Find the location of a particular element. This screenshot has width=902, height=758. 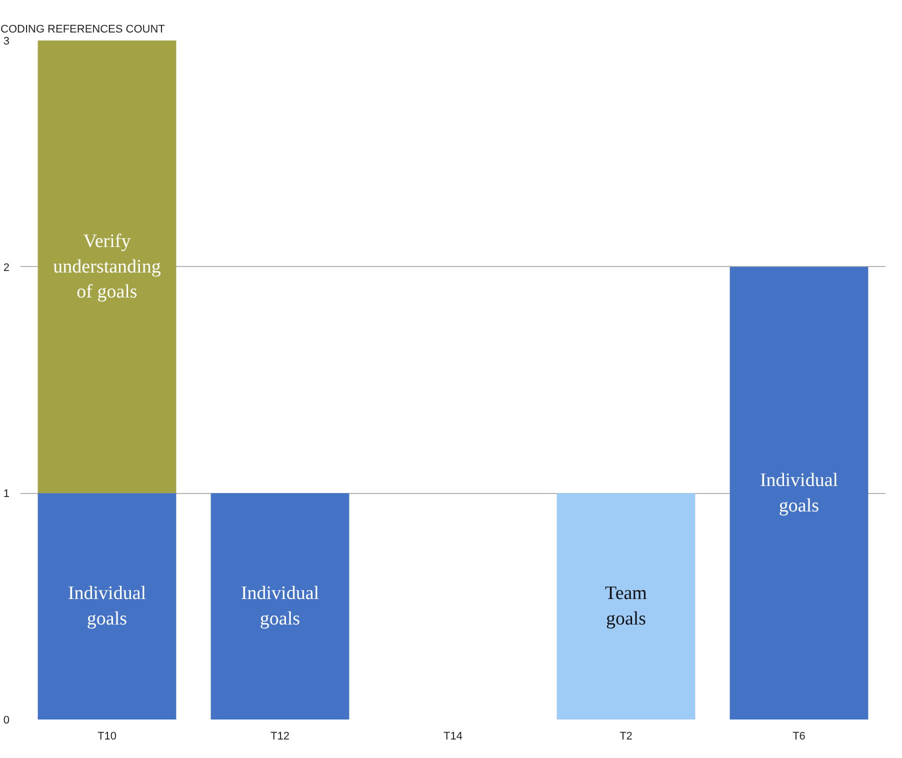

y-tick-label: 2 is located at coordinates (6, 268).